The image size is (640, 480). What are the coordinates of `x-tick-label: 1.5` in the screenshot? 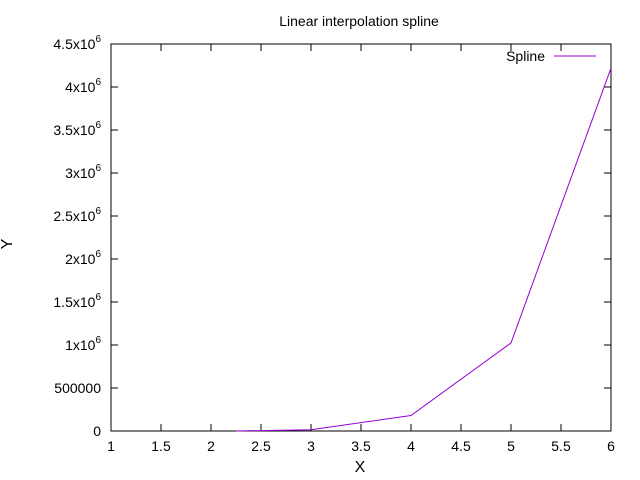 It's located at (161, 446).